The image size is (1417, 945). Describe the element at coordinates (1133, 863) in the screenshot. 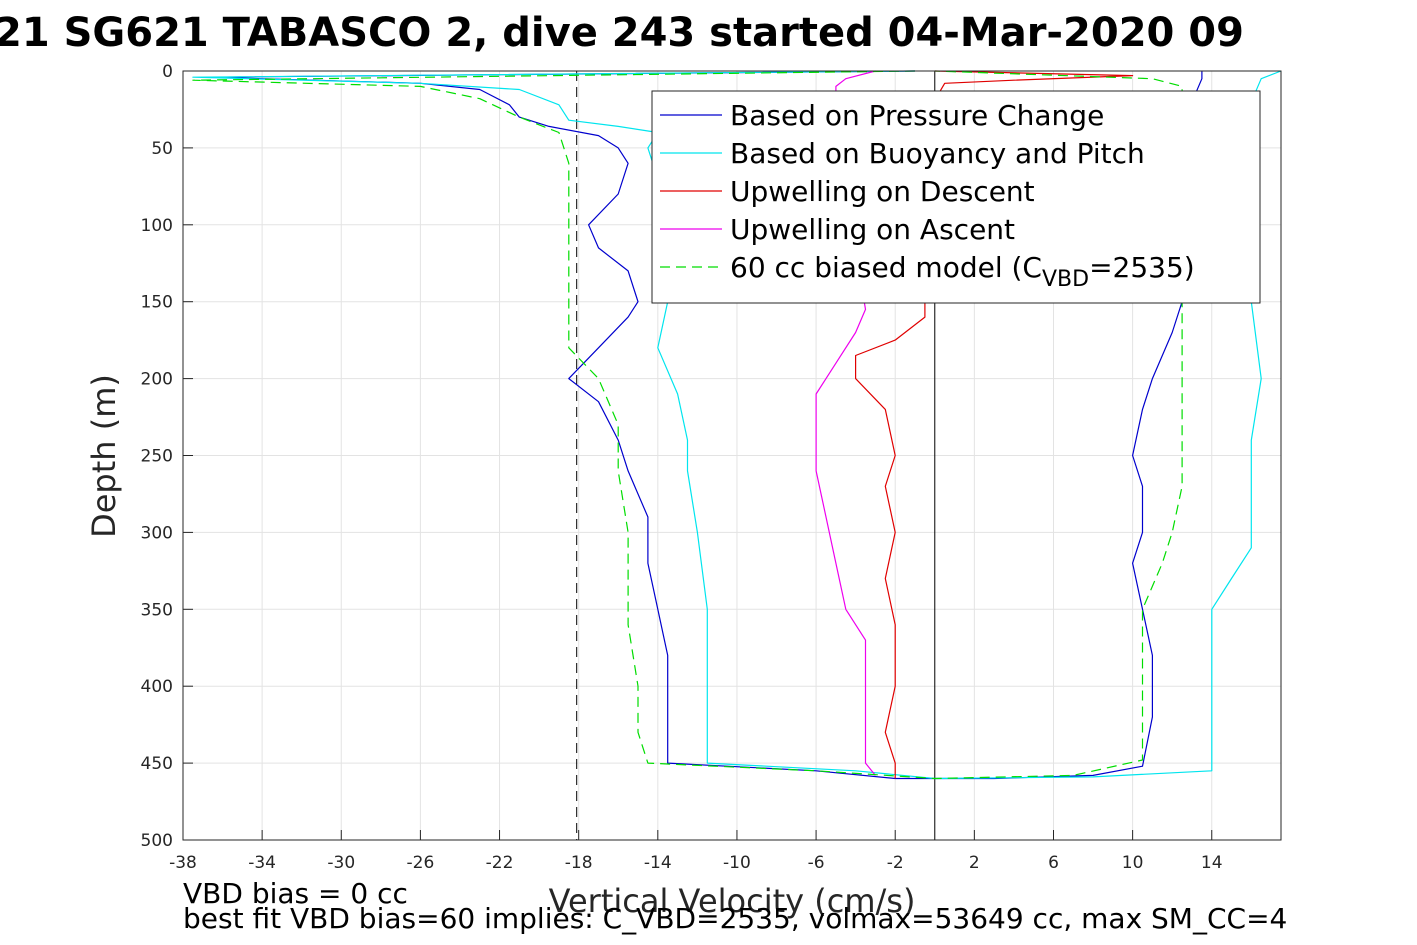

I see `x-tick-label: 10` at that location.